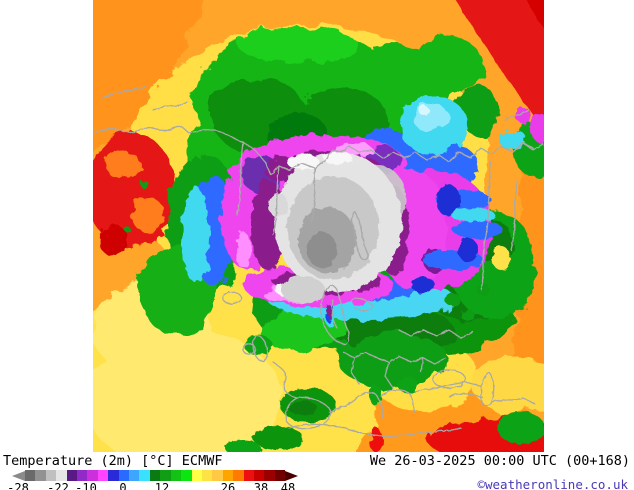 This screenshot has height=490, width=634. What do you see at coordinates (552, 483) in the screenshot?
I see `copyright-text: ©weatheronline.co.uk` at bounding box center [552, 483].